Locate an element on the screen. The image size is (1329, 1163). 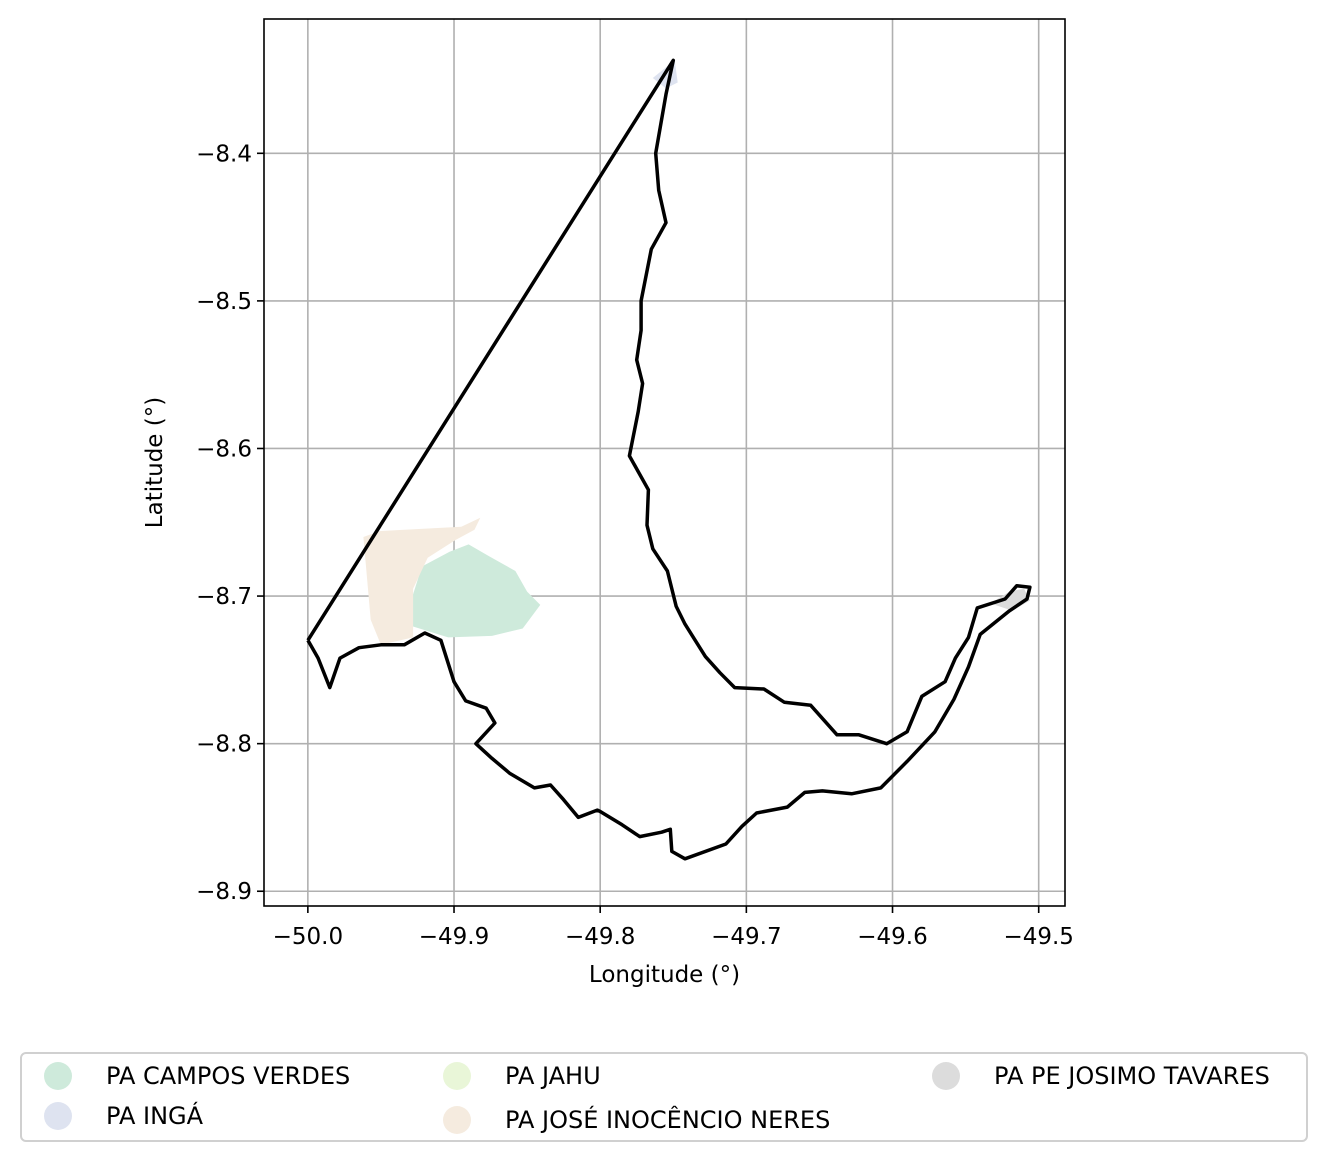
y-axis-title: Latitude (°) is located at coordinates (155, 462).